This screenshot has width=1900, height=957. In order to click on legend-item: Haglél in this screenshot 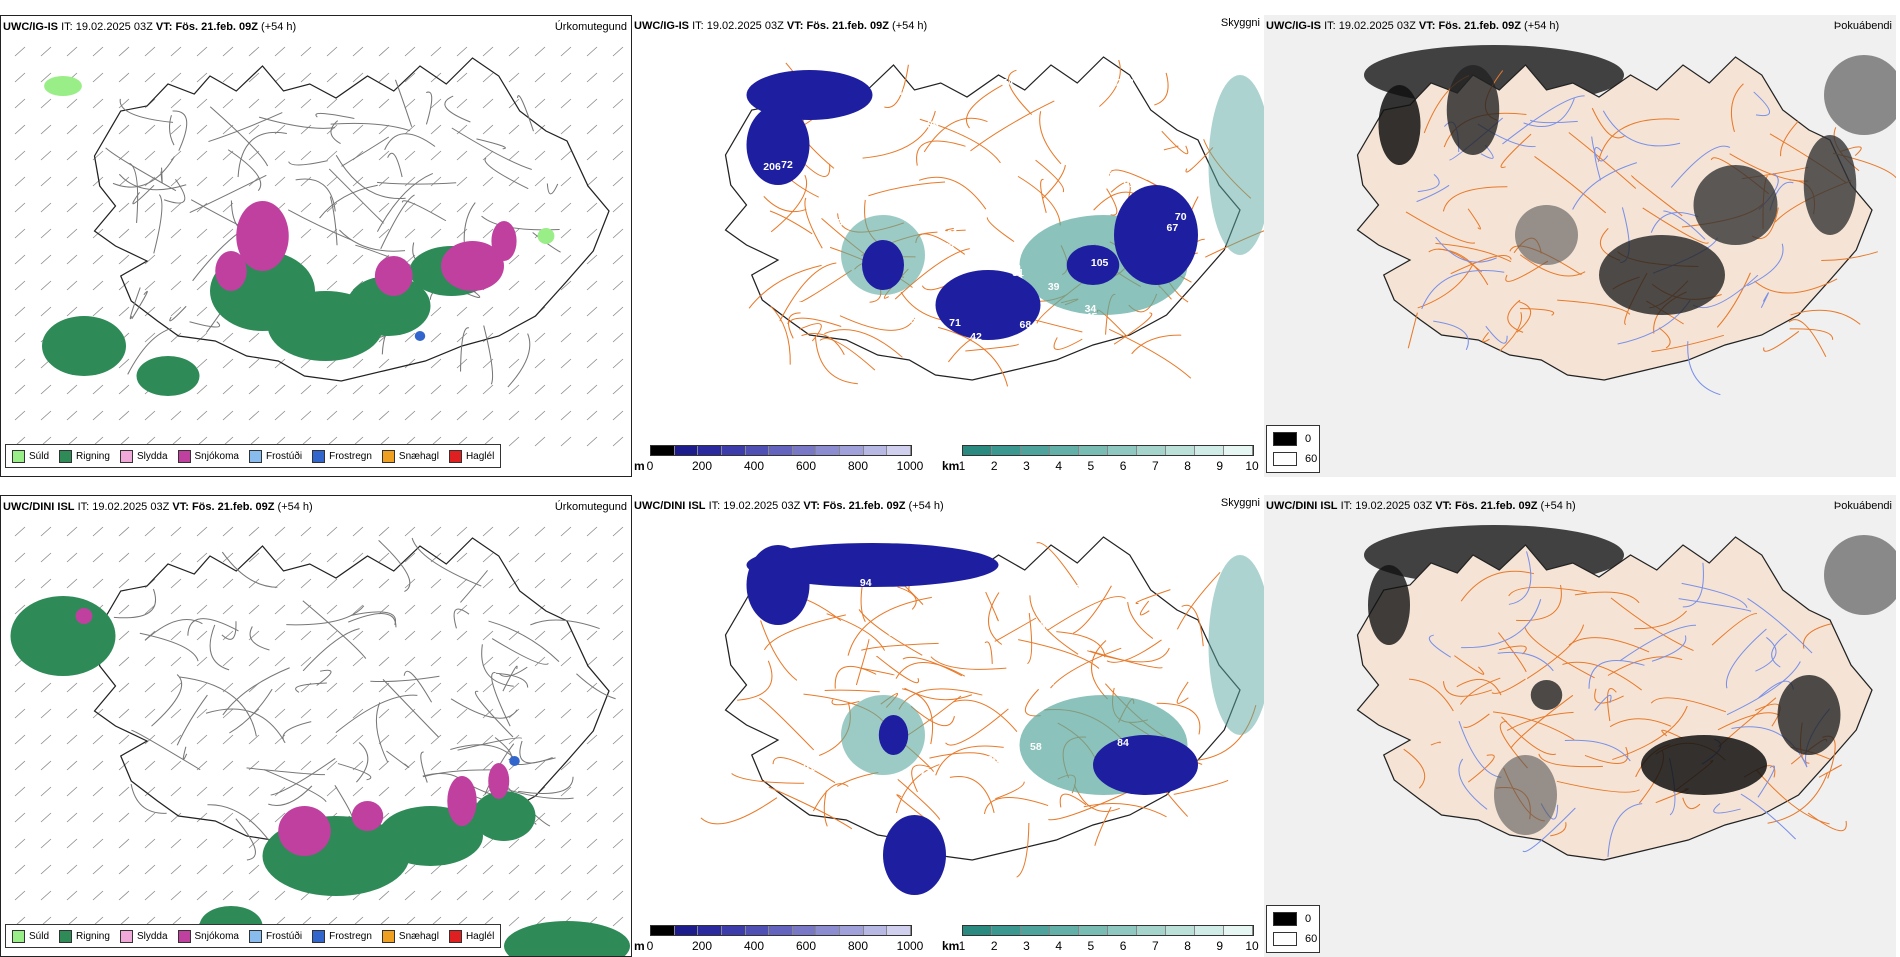, I will do `click(471, 456)`.